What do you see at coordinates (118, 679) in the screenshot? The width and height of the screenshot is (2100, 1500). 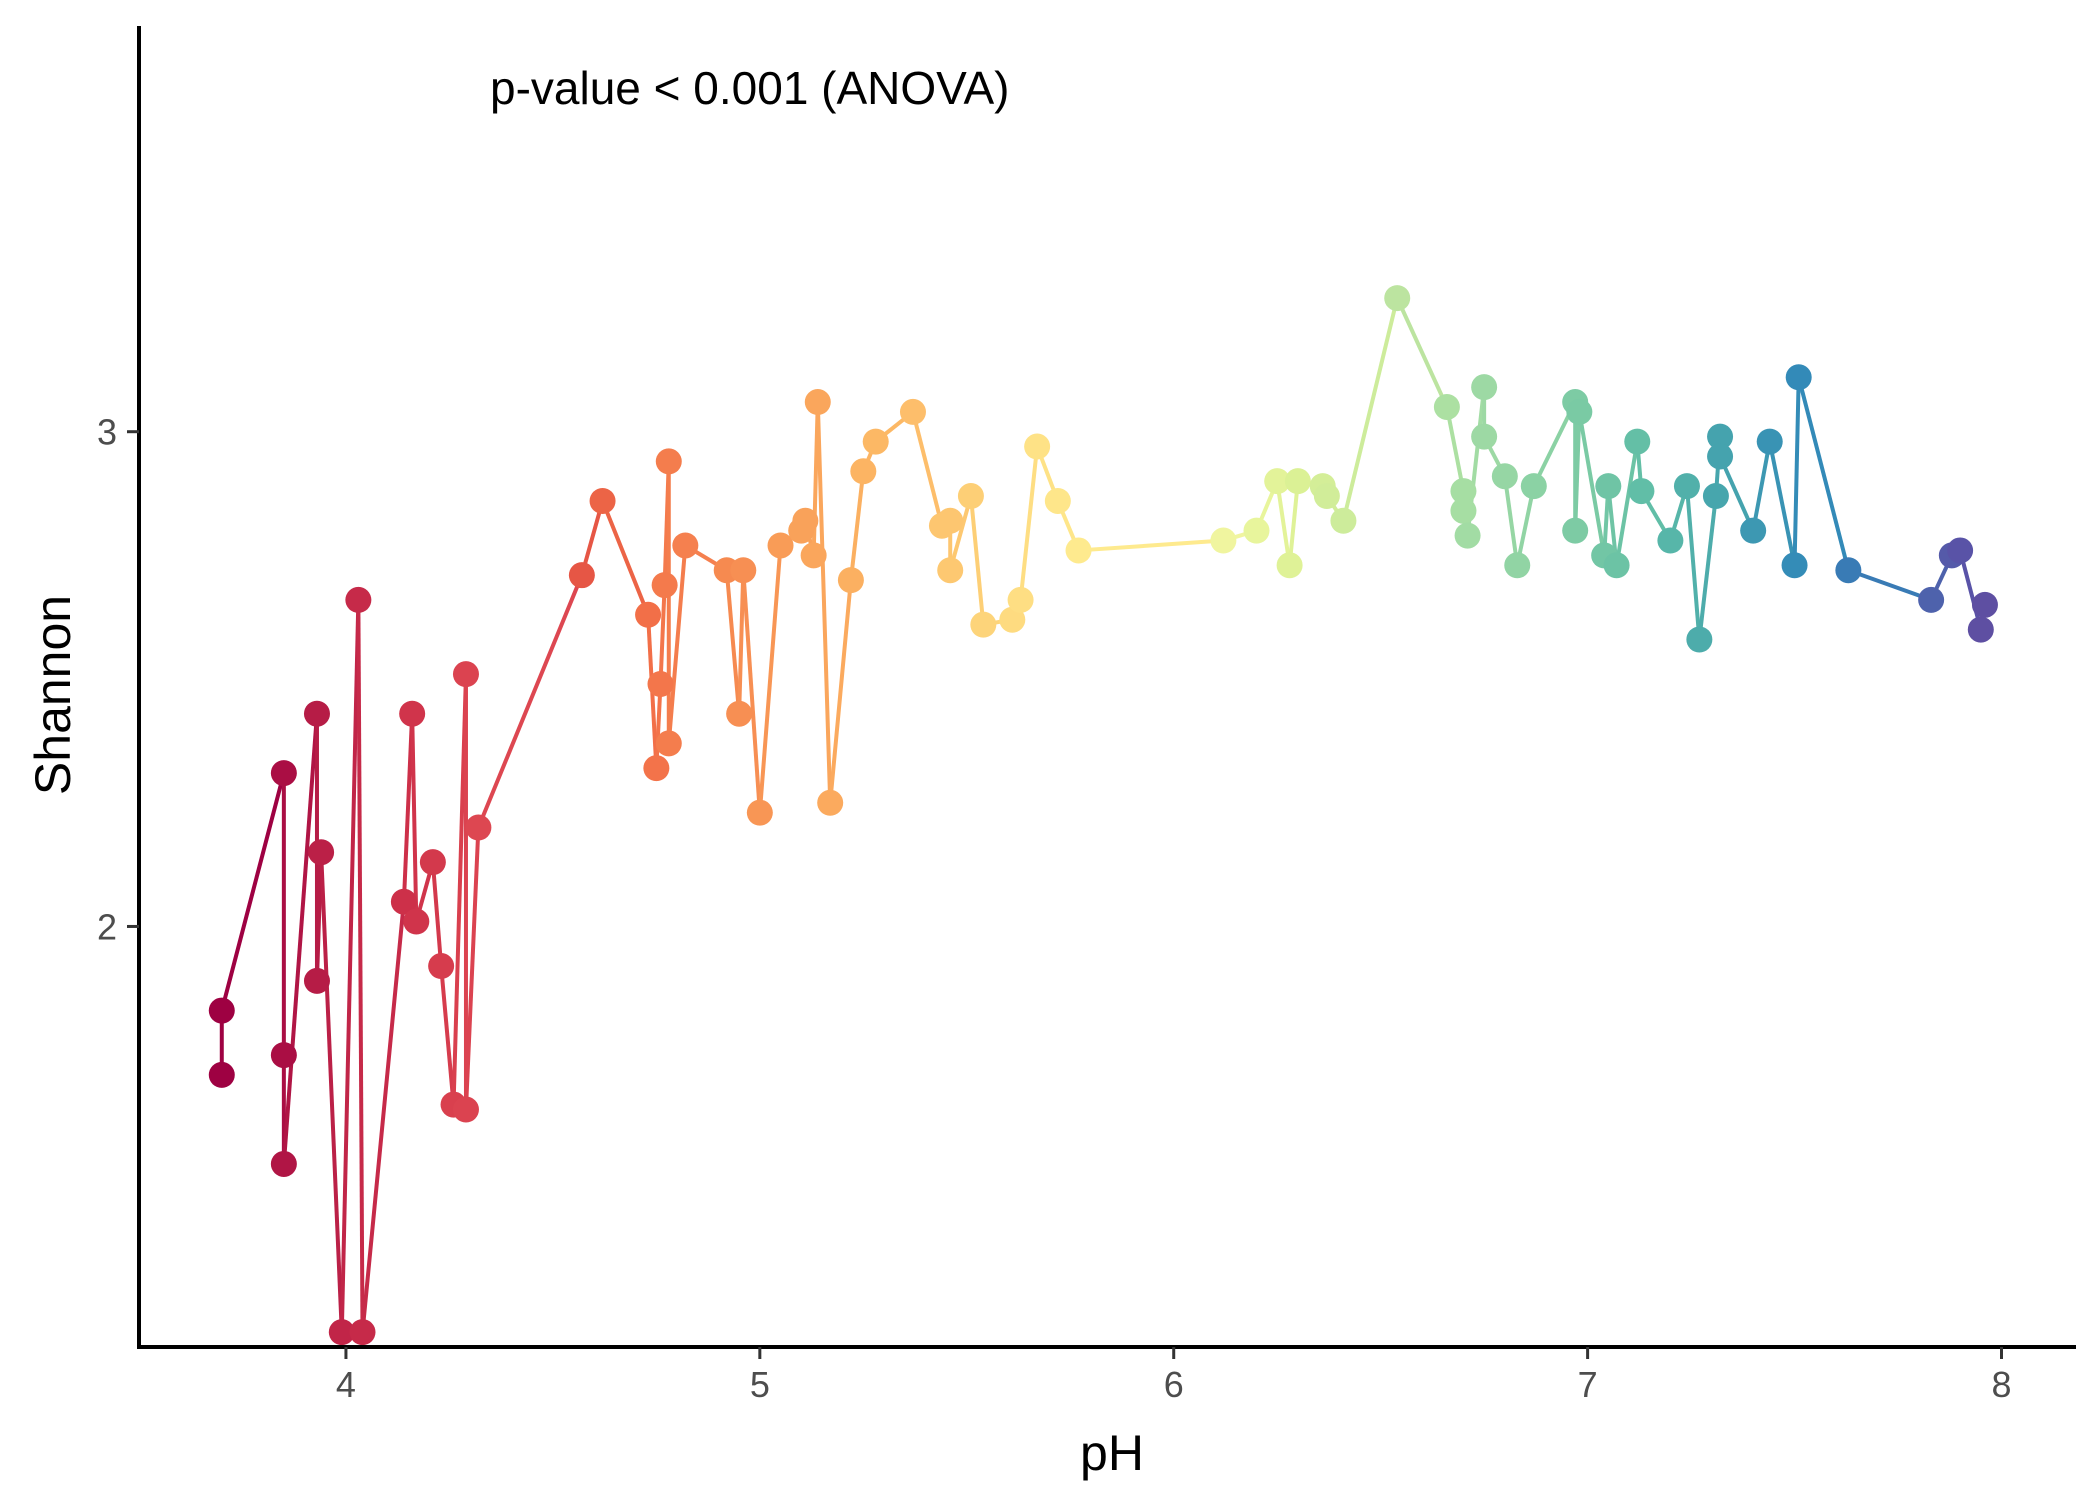 I see `y-axis-ticks: 23` at bounding box center [118, 679].